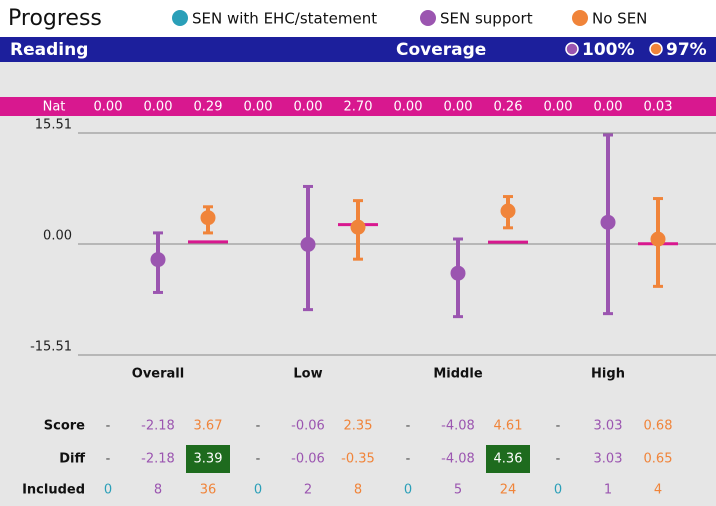 This screenshot has width=716, height=506. I want to click on score-cell: 0.68, so click(658, 426).